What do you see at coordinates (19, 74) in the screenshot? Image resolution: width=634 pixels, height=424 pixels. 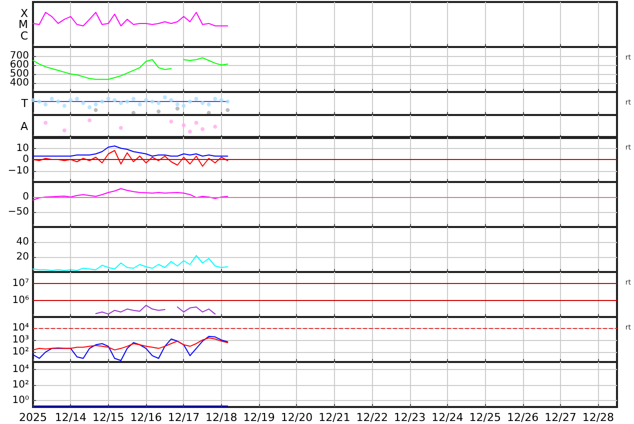 I see `y-tick-label: 500` at bounding box center [19, 74].